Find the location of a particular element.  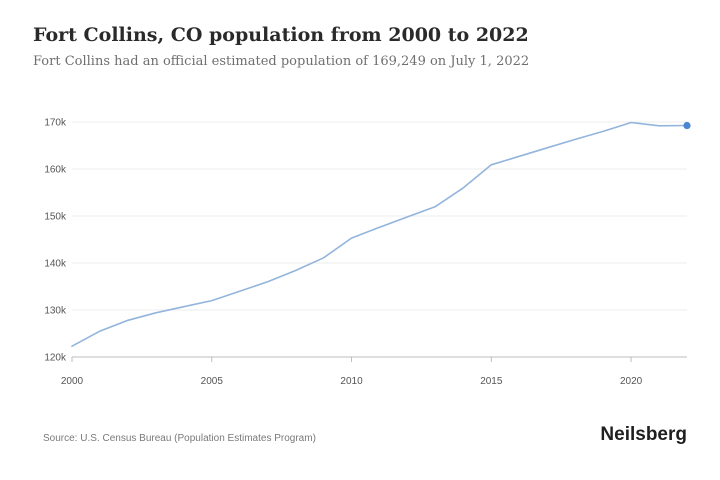

x-tick-label: 2015 is located at coordinates (491, 381).